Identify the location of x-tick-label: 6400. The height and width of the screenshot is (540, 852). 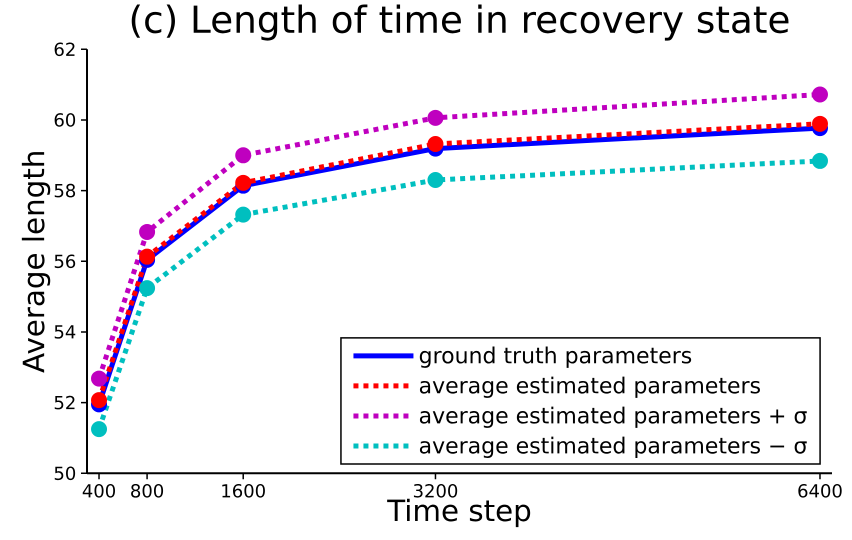
(820, 491).